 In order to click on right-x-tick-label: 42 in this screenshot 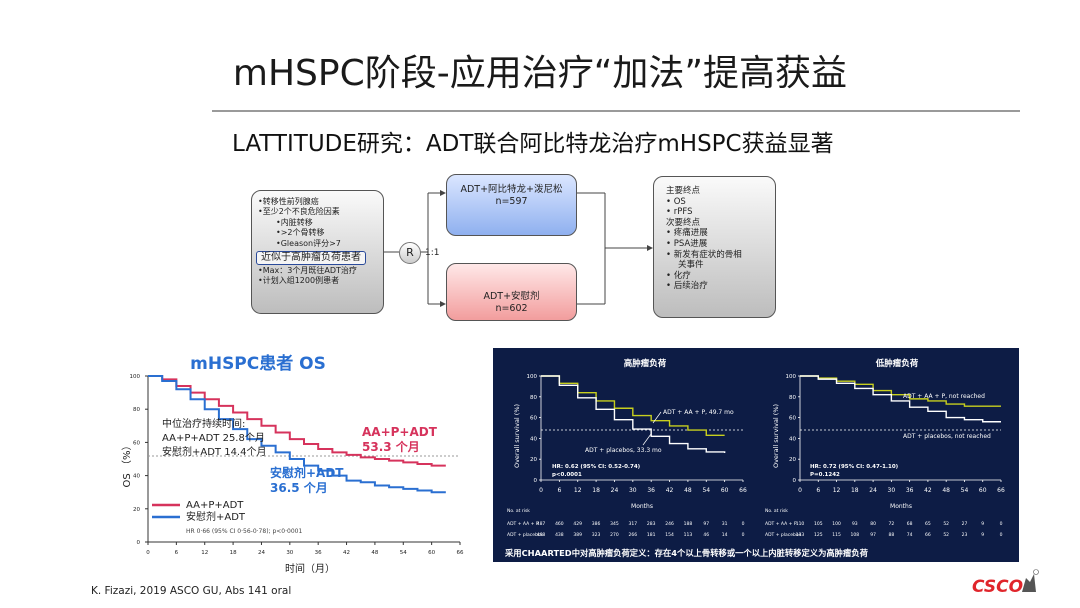, I will do `click(928, 490)`.